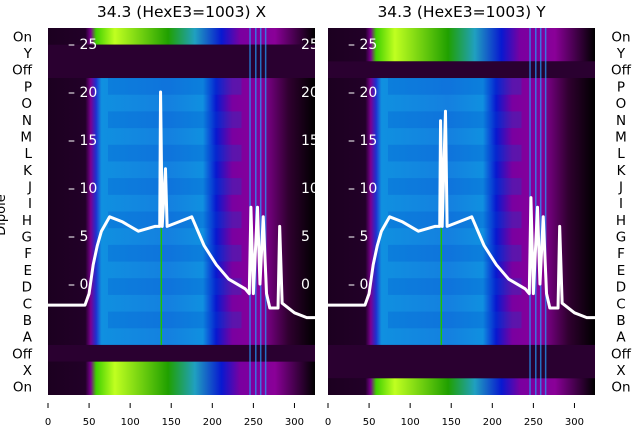 Image resolution: width=640 pixels, height=440 pixels. What do you see at coordinates (621, 238) in the screenshot?
I see `row-label-right: G` at bounding box center [621, 238].